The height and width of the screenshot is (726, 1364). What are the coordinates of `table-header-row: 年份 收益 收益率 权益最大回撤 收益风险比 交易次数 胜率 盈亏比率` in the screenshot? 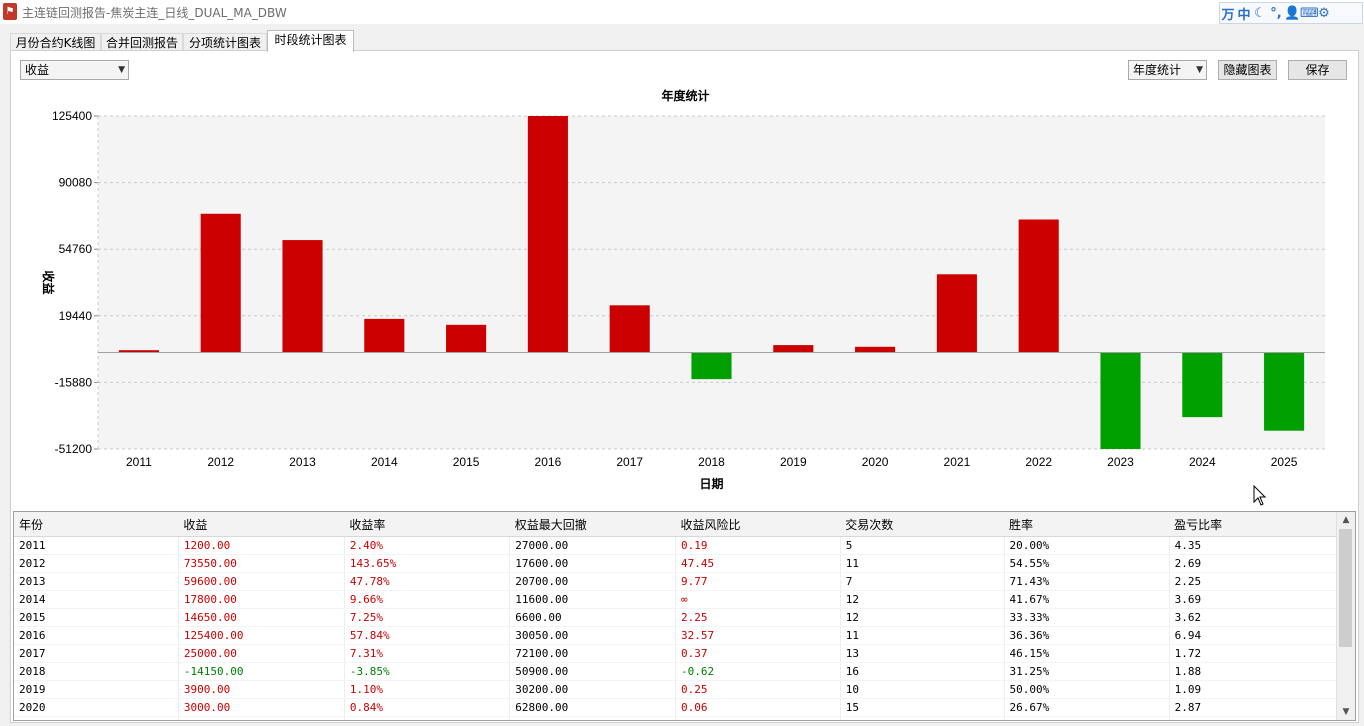 It's located at (675, 524).